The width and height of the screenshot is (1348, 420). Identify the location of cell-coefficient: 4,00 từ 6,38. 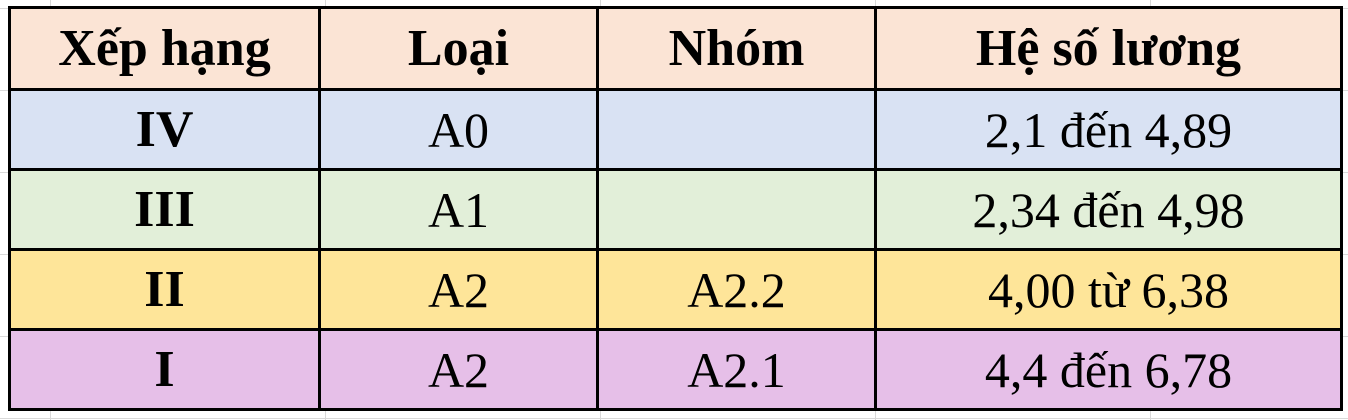
(1108, 289).